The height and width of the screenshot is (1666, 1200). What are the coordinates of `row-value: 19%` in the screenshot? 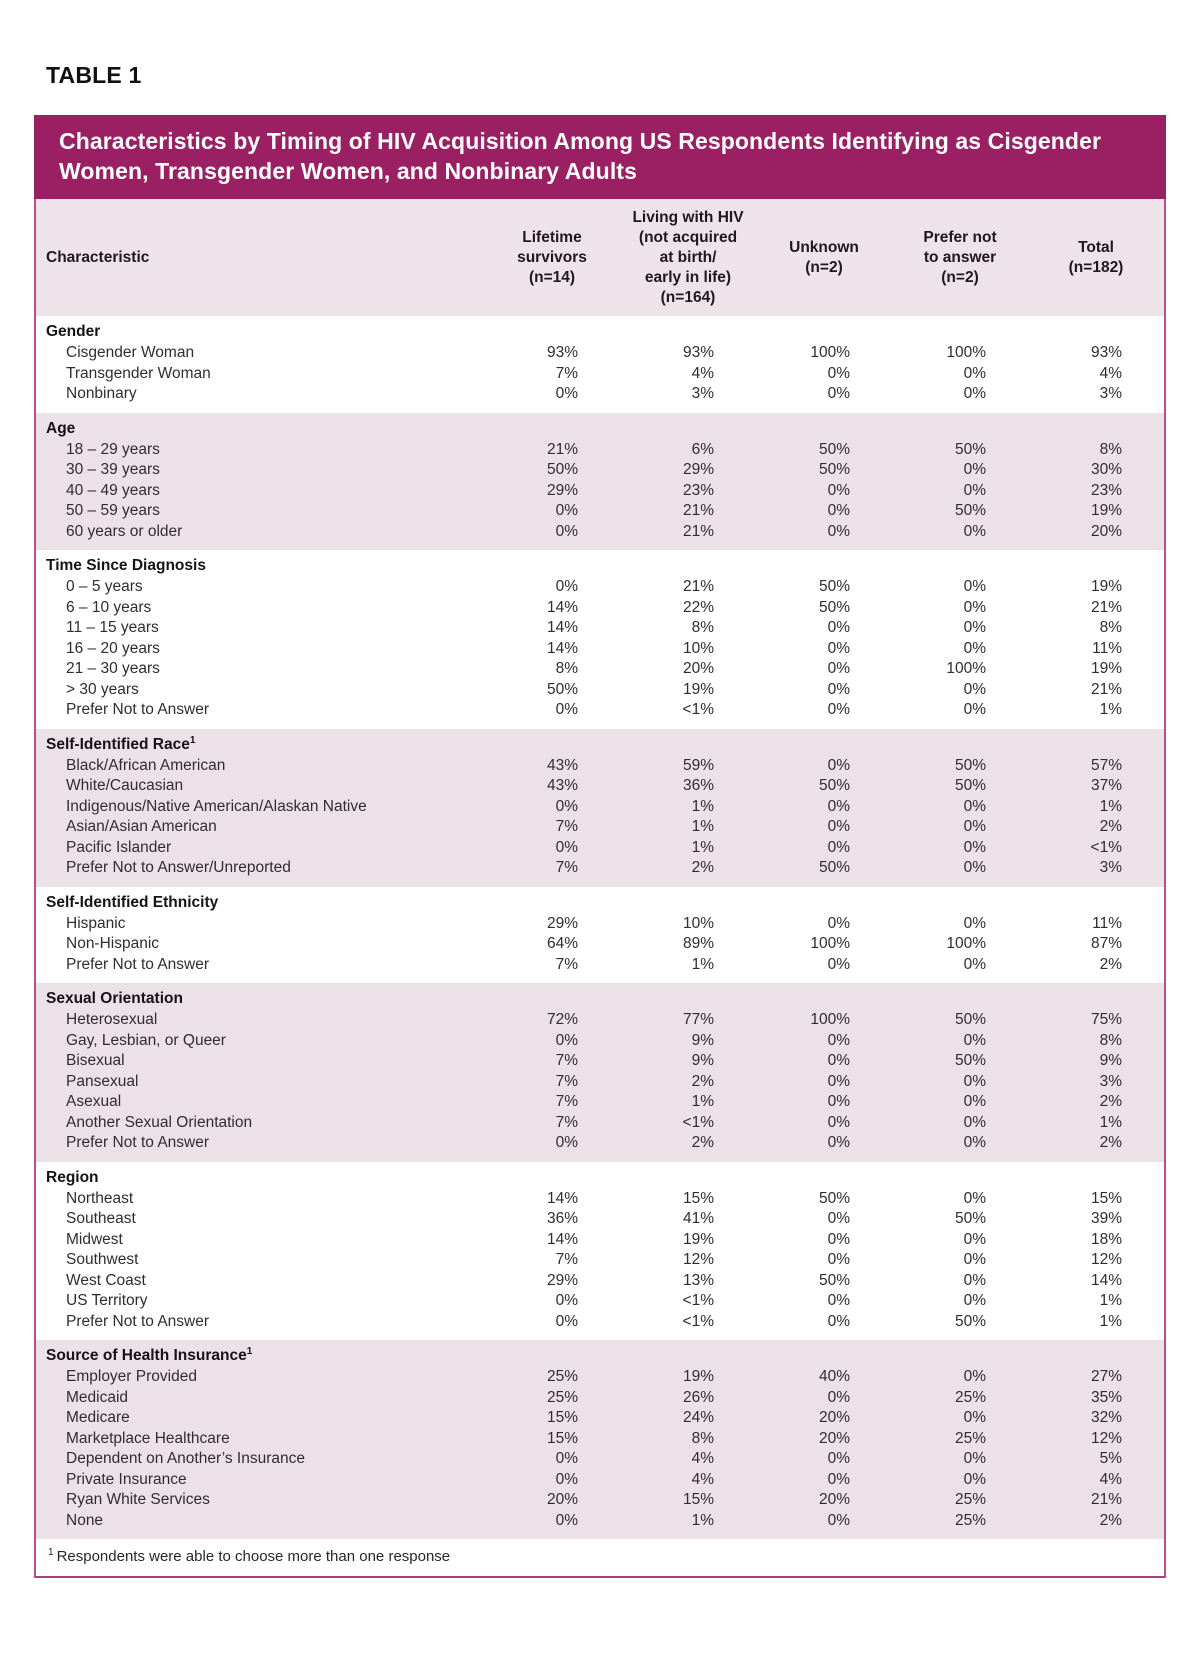 It's located at (698, 1376).